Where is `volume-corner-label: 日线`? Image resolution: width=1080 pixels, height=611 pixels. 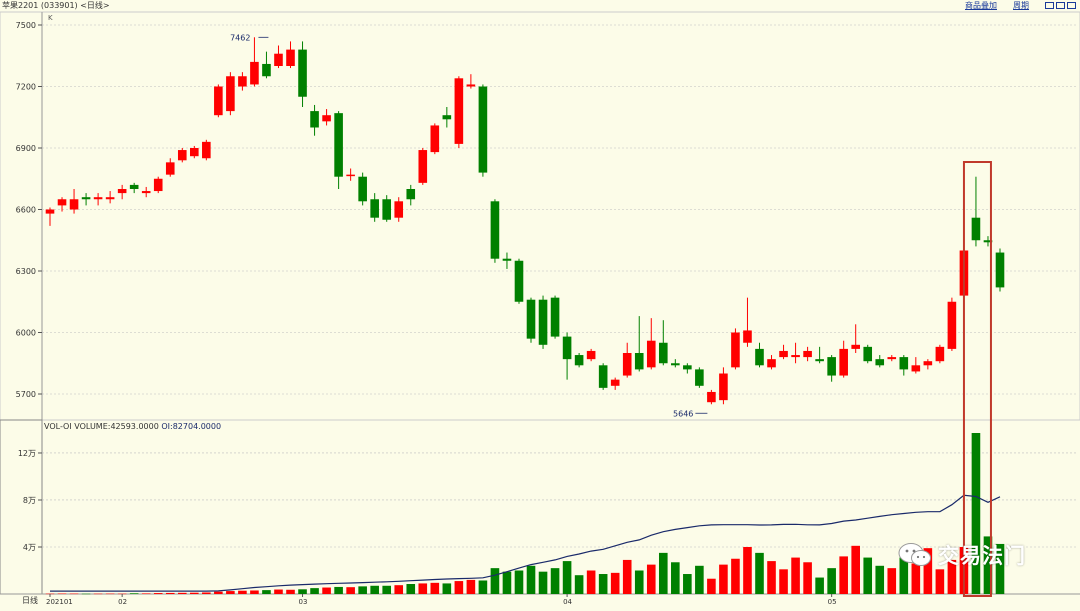
volume-corner-label: 日线 is located at coordinates (30, 600).